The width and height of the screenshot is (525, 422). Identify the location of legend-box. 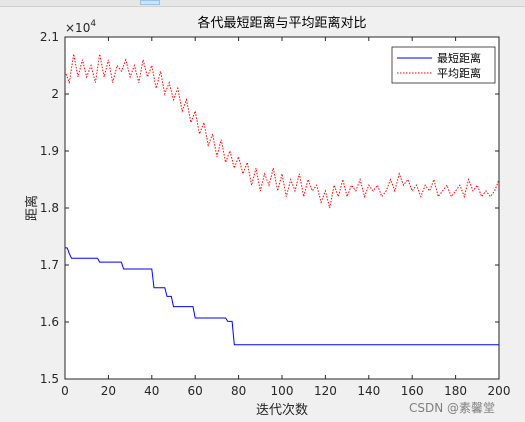
(443, 65).